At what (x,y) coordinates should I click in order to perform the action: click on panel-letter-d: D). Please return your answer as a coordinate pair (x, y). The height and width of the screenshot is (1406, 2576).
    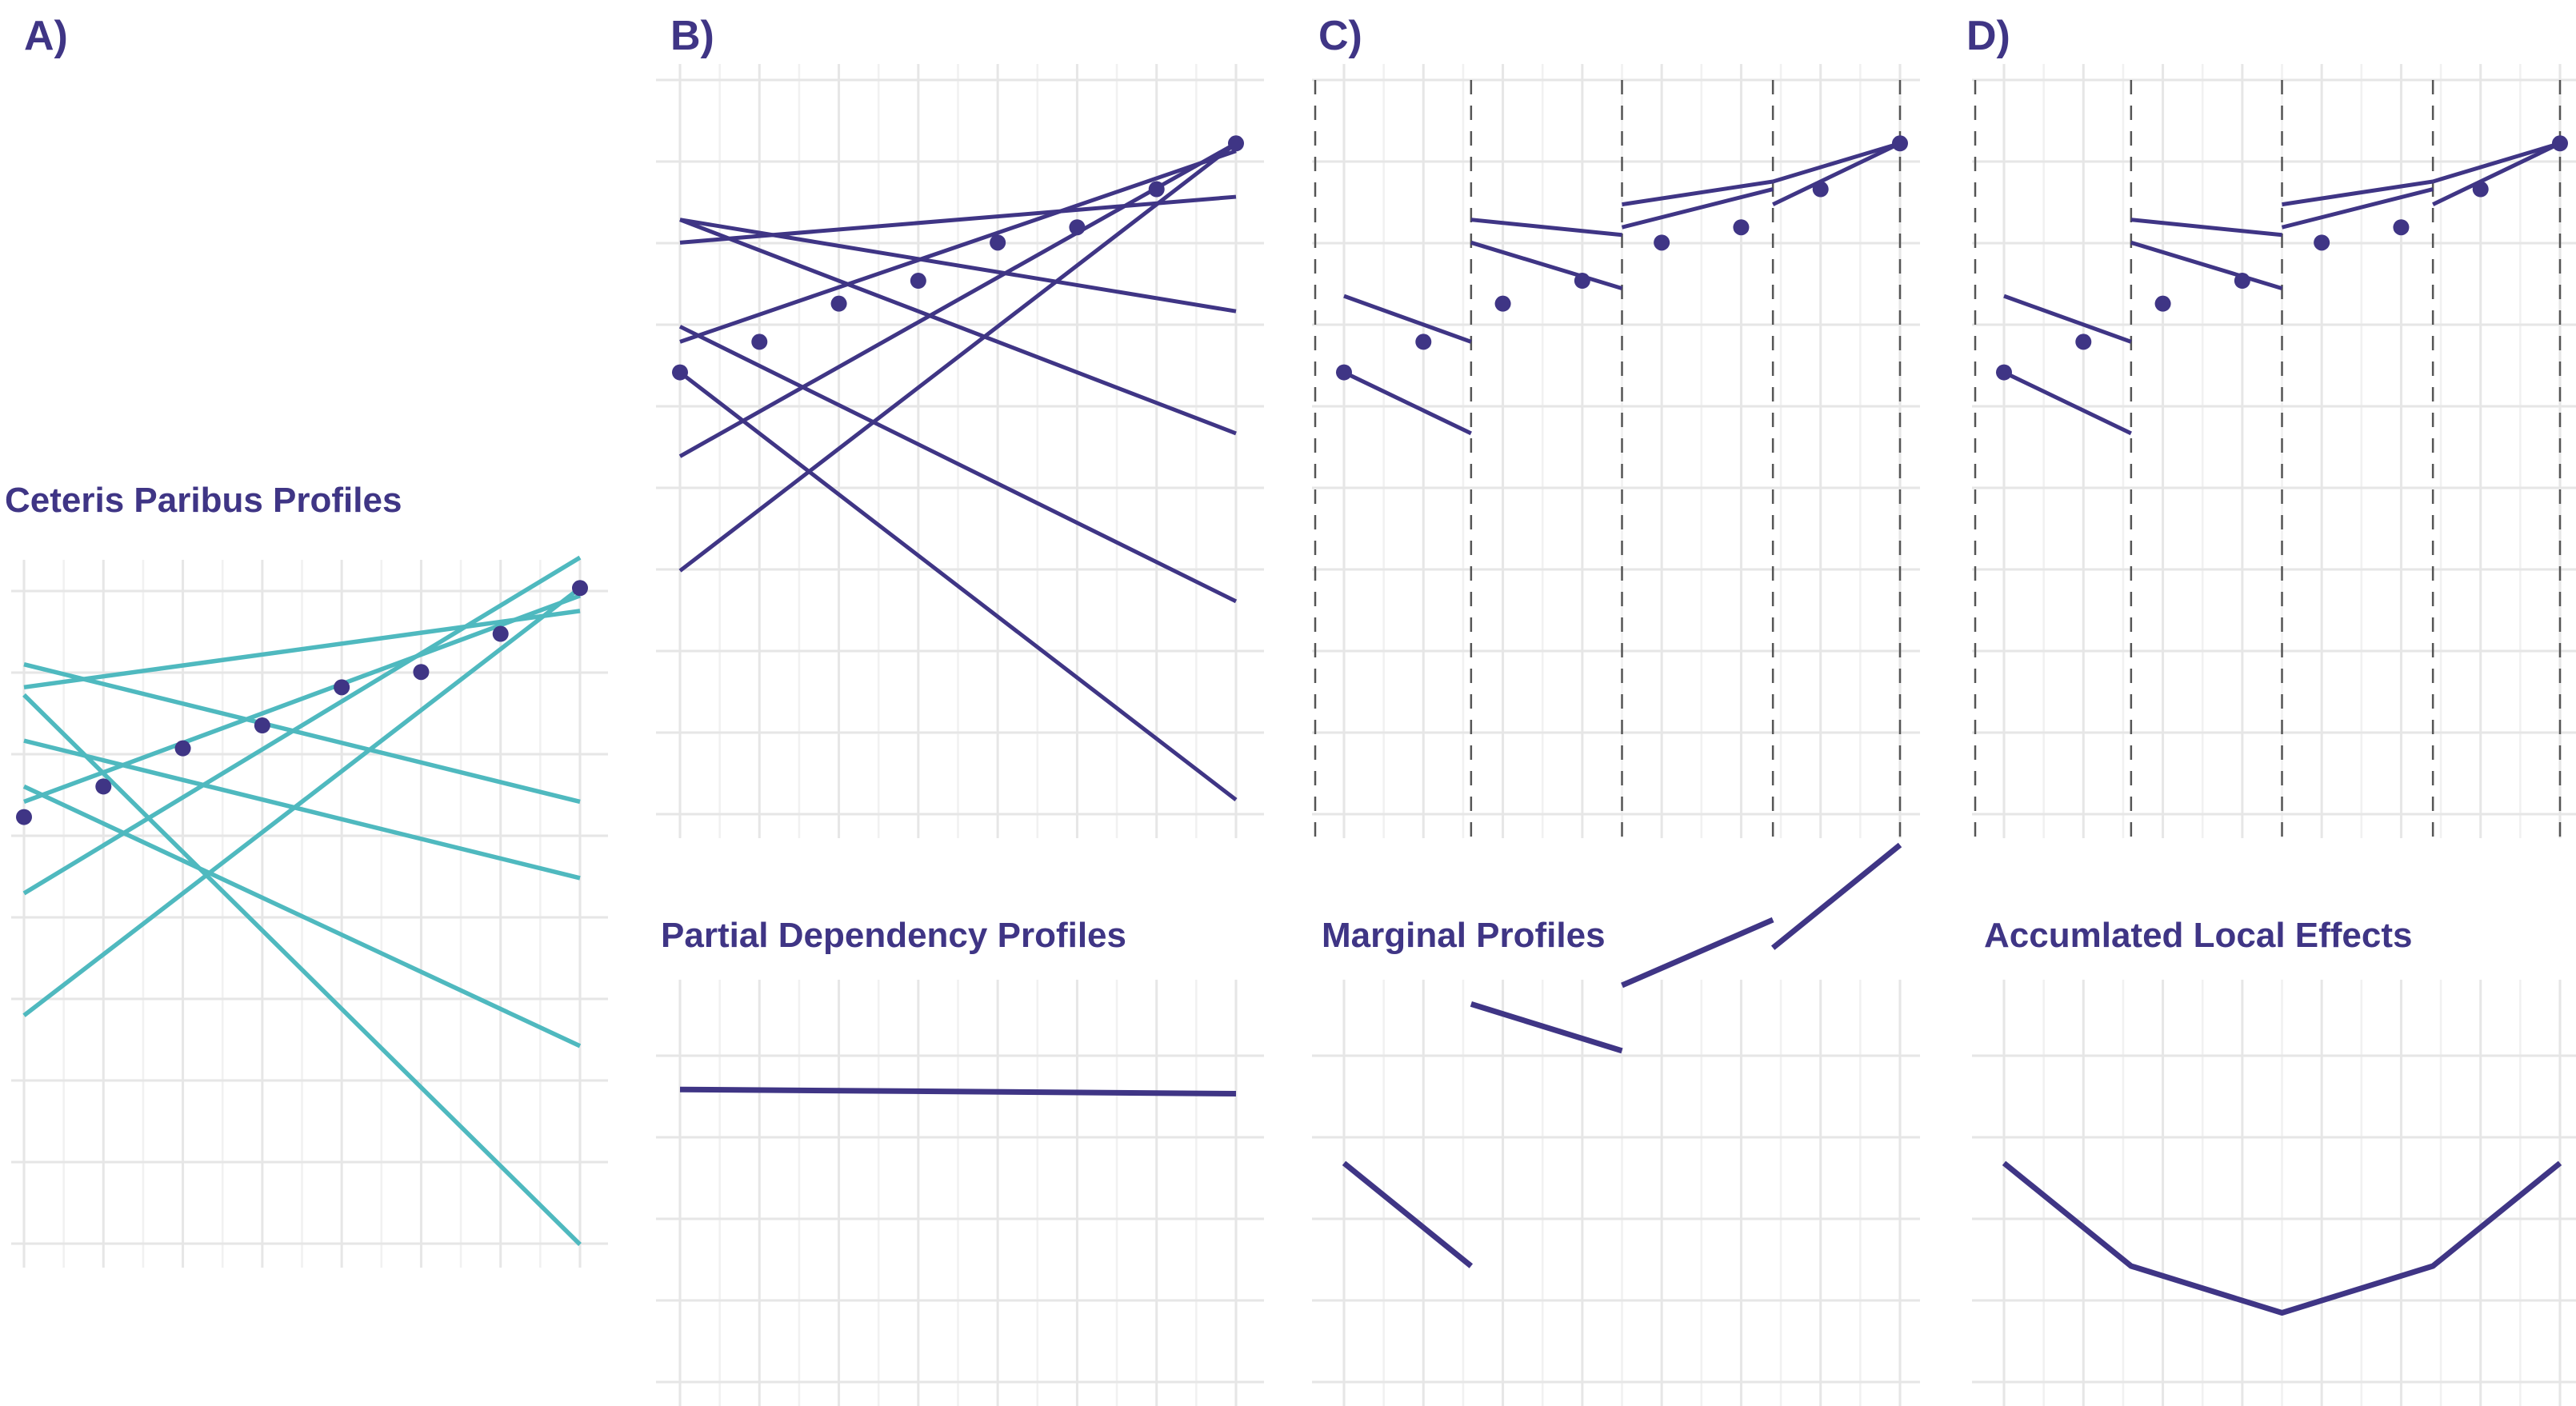
    Looking at the image, I should click on (1988, 36).